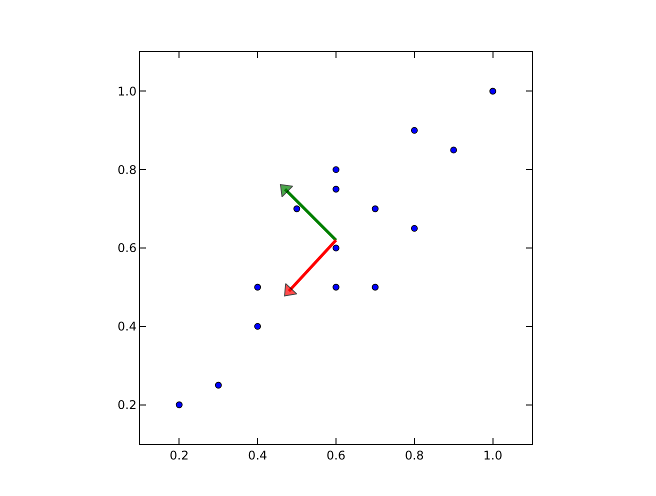  Describe the element at coordinates (179, 455) in the screenshot. I see `x-tick-label: 0.2` at that location.